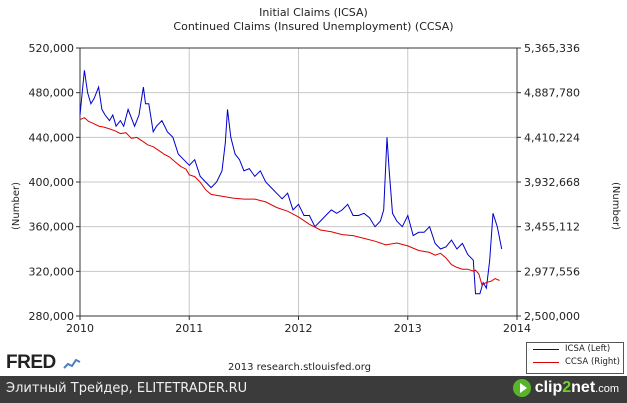 The image size is (627, 403). What do you see at coordinates (552, 271) in the screenshot?
I see `y-right-tick-label: 2,977,556` at bounding box center [552, 271].